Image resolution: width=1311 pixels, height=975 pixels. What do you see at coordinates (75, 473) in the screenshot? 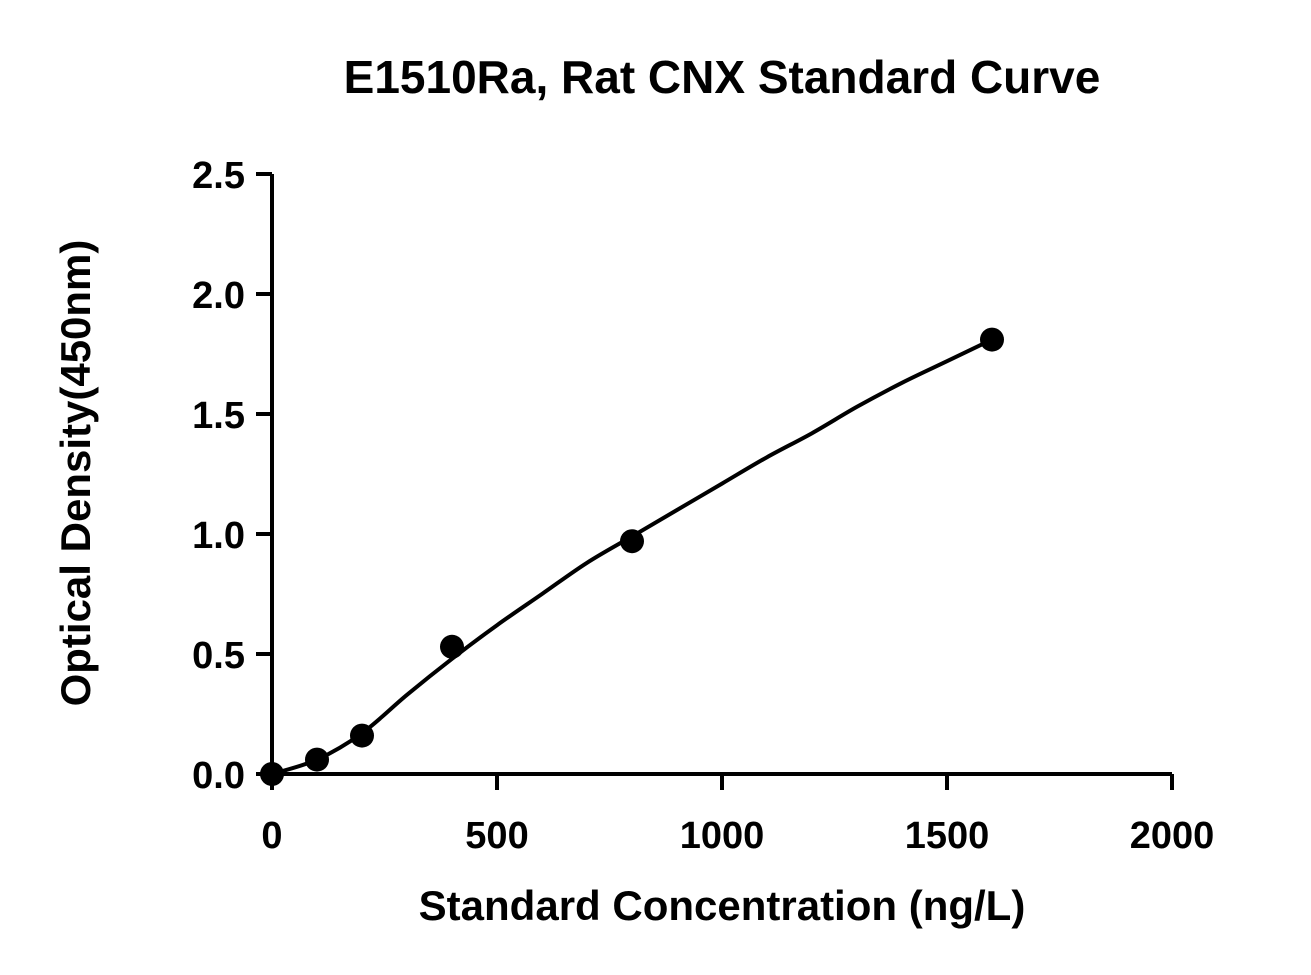
I see `y-axis-label: Optical Density(450nm)` at bounding box center [75, 473].